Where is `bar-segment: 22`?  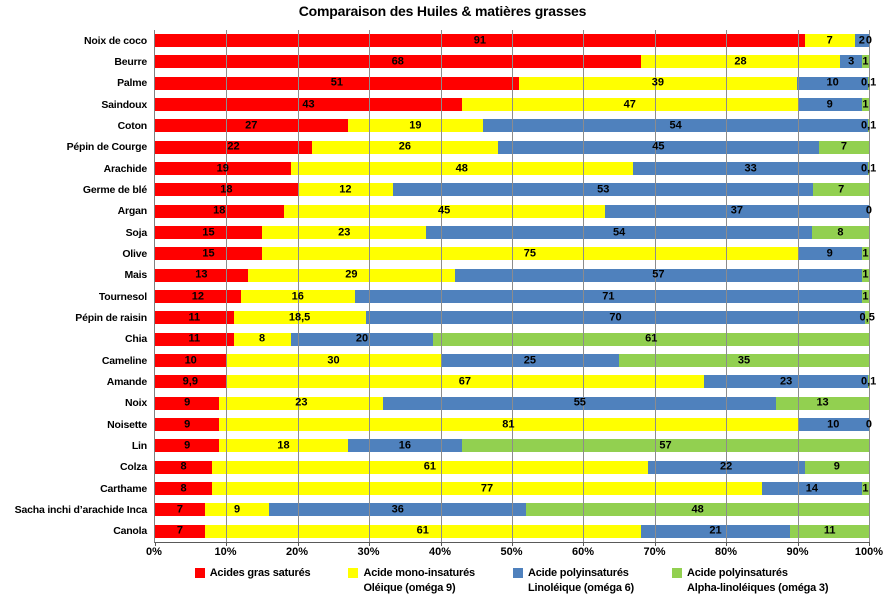 bar-segment: 22 is located at coordinates (234, 147).